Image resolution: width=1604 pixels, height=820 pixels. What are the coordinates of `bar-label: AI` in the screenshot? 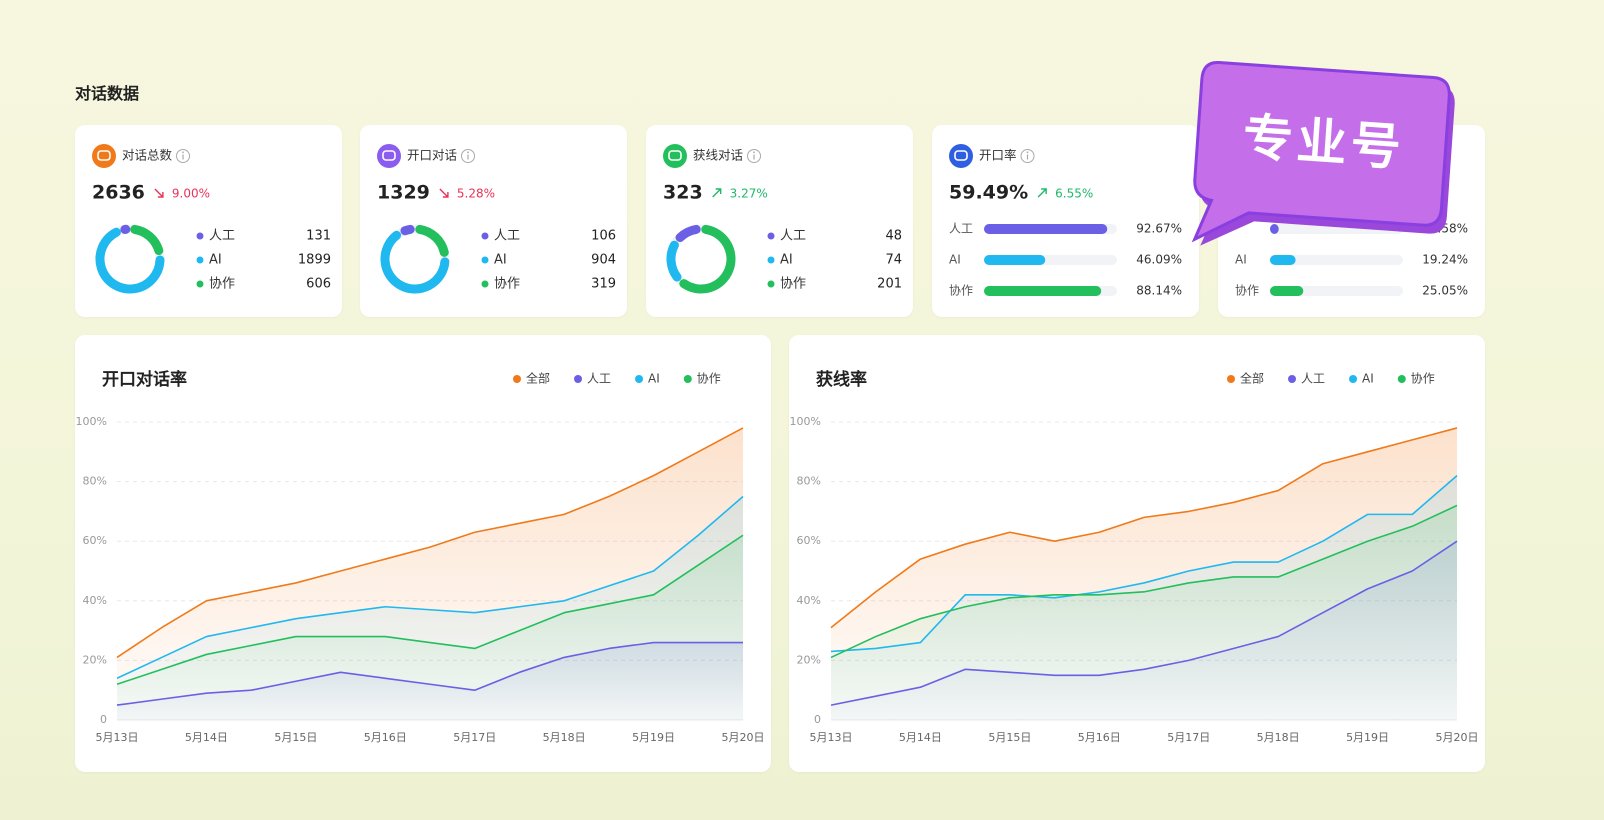 It's located at (955, 260).